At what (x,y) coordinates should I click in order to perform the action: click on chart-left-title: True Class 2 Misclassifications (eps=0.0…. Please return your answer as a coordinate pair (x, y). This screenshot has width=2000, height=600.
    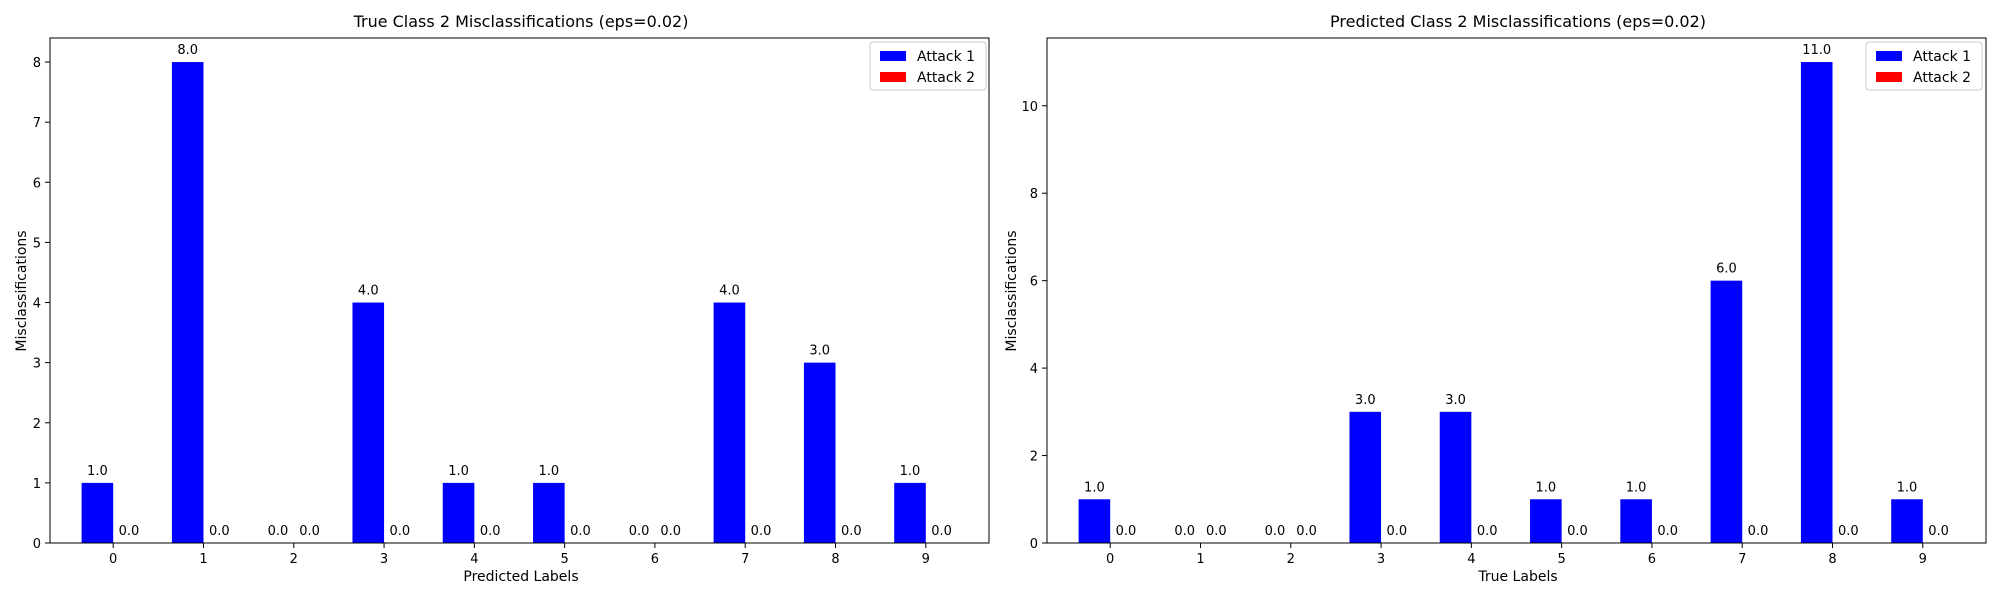
    Looking at the image, I should click on (521, 21).